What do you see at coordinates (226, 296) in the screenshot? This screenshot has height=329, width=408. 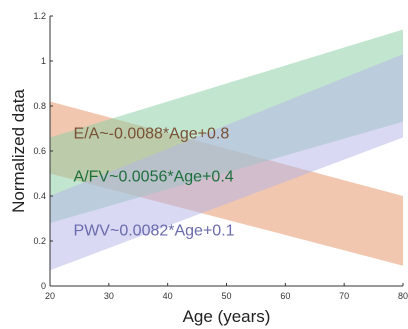 I see `x-tick-label: 50` at bounding box center [226, 296].